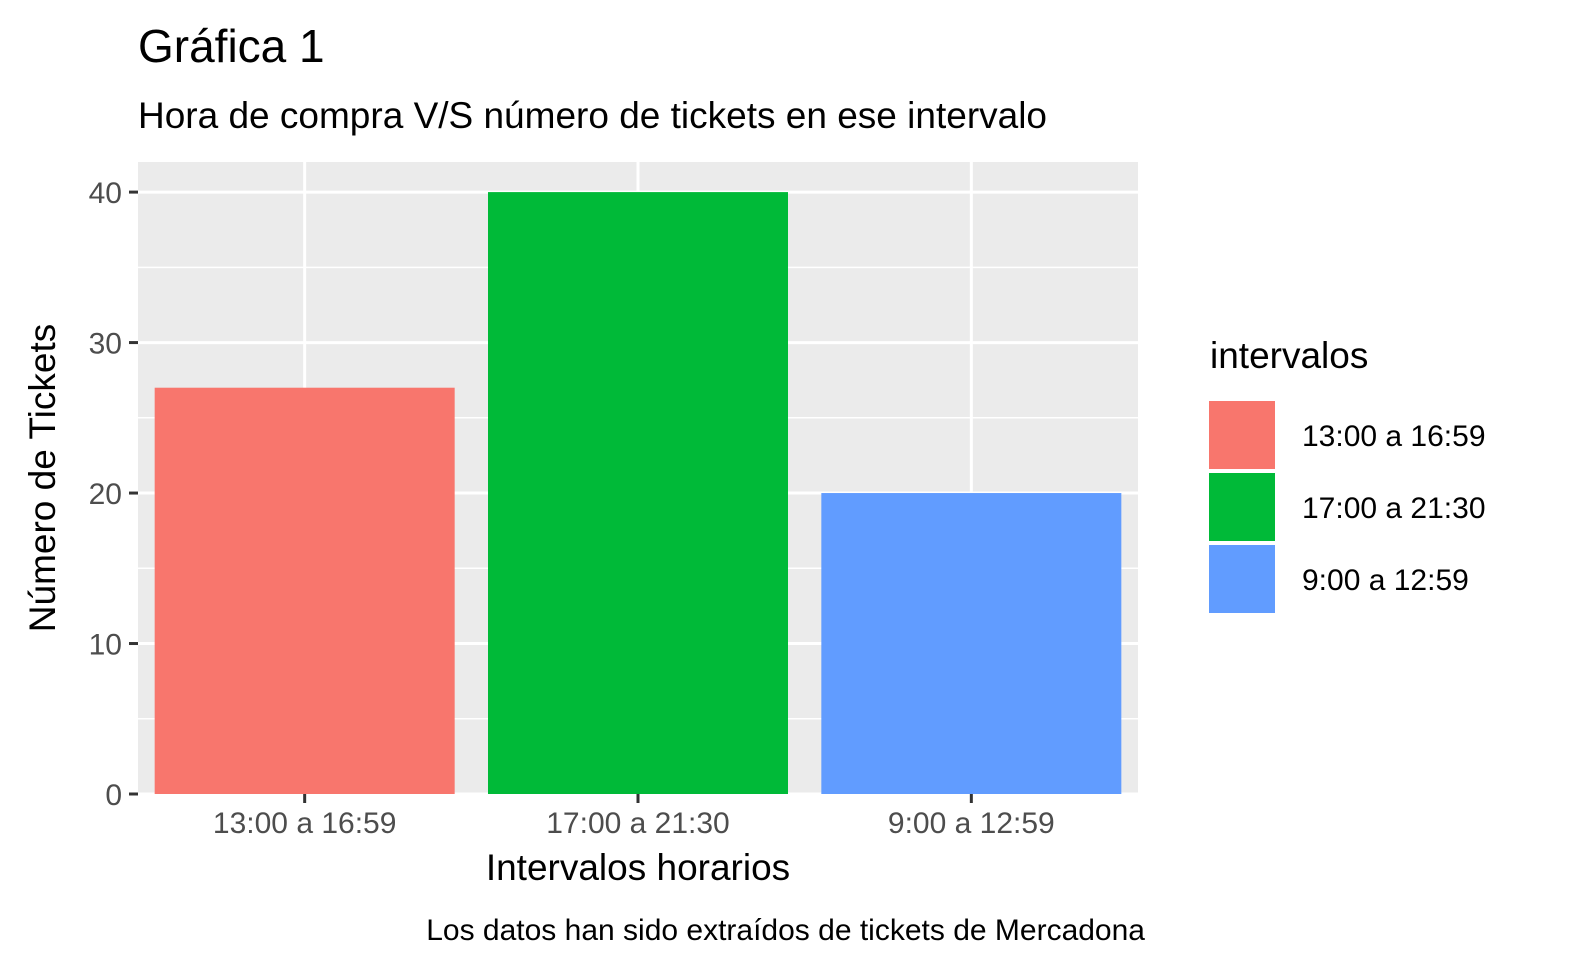  What do you see at coordinates (1385, 580) in the screenshot?
I see `legend-label: 9:00 a 12:59` at bounding box center [1385, 580].